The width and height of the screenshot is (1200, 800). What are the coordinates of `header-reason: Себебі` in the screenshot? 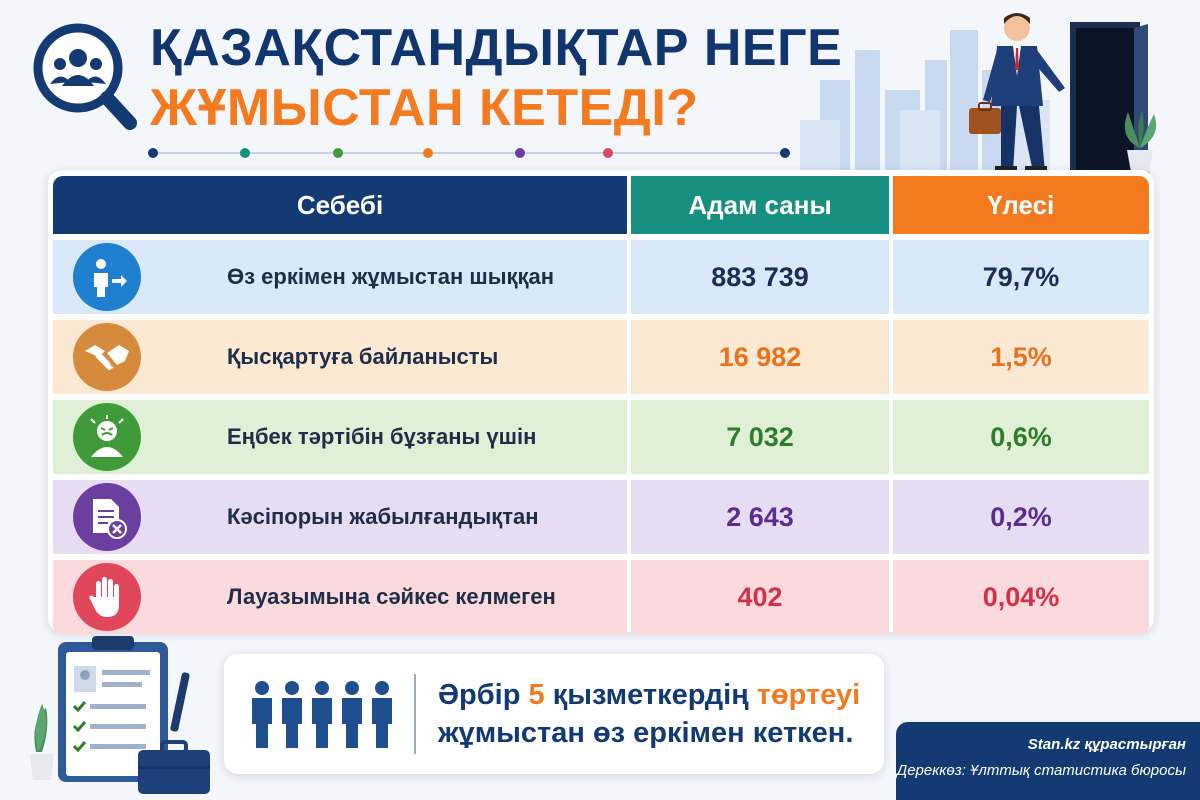 It's located at (340, 205).